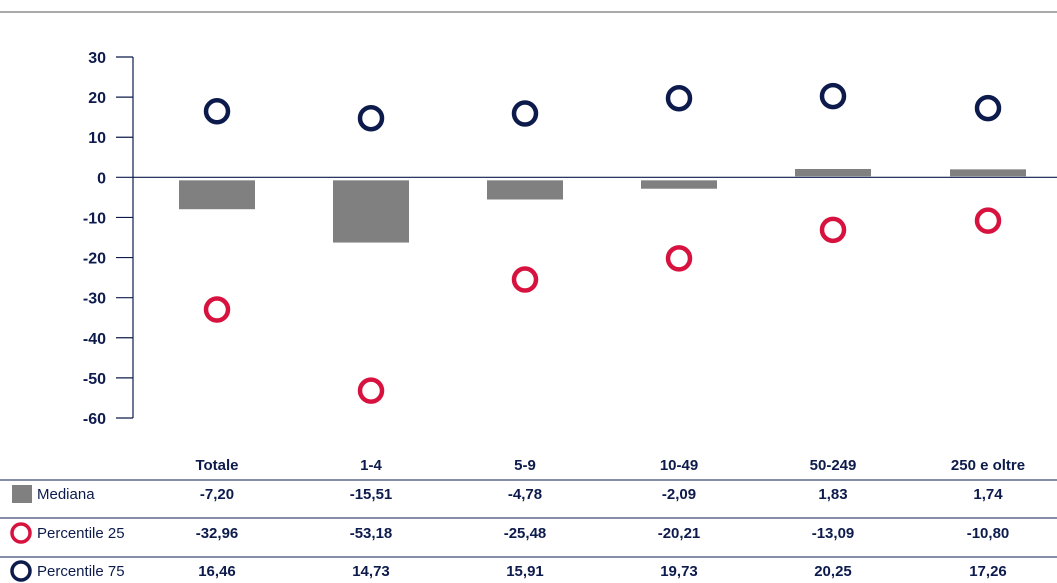  Describe the element at coordinates (216, 465) in the screenshot. I see `category-label: Totale` at that location.